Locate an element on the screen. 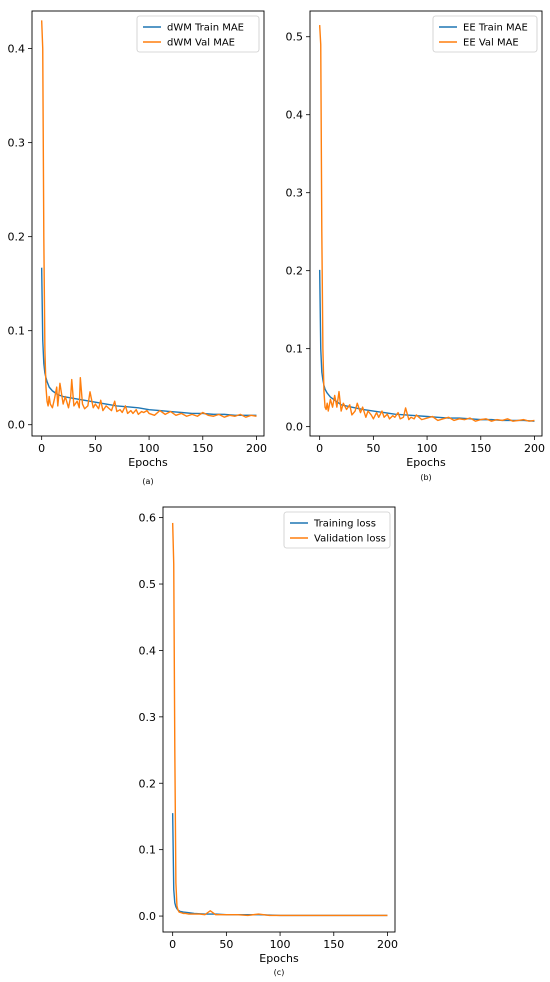 This screenshot has height=982, width=550. legend-box-a is located at coordinates (198, 34).